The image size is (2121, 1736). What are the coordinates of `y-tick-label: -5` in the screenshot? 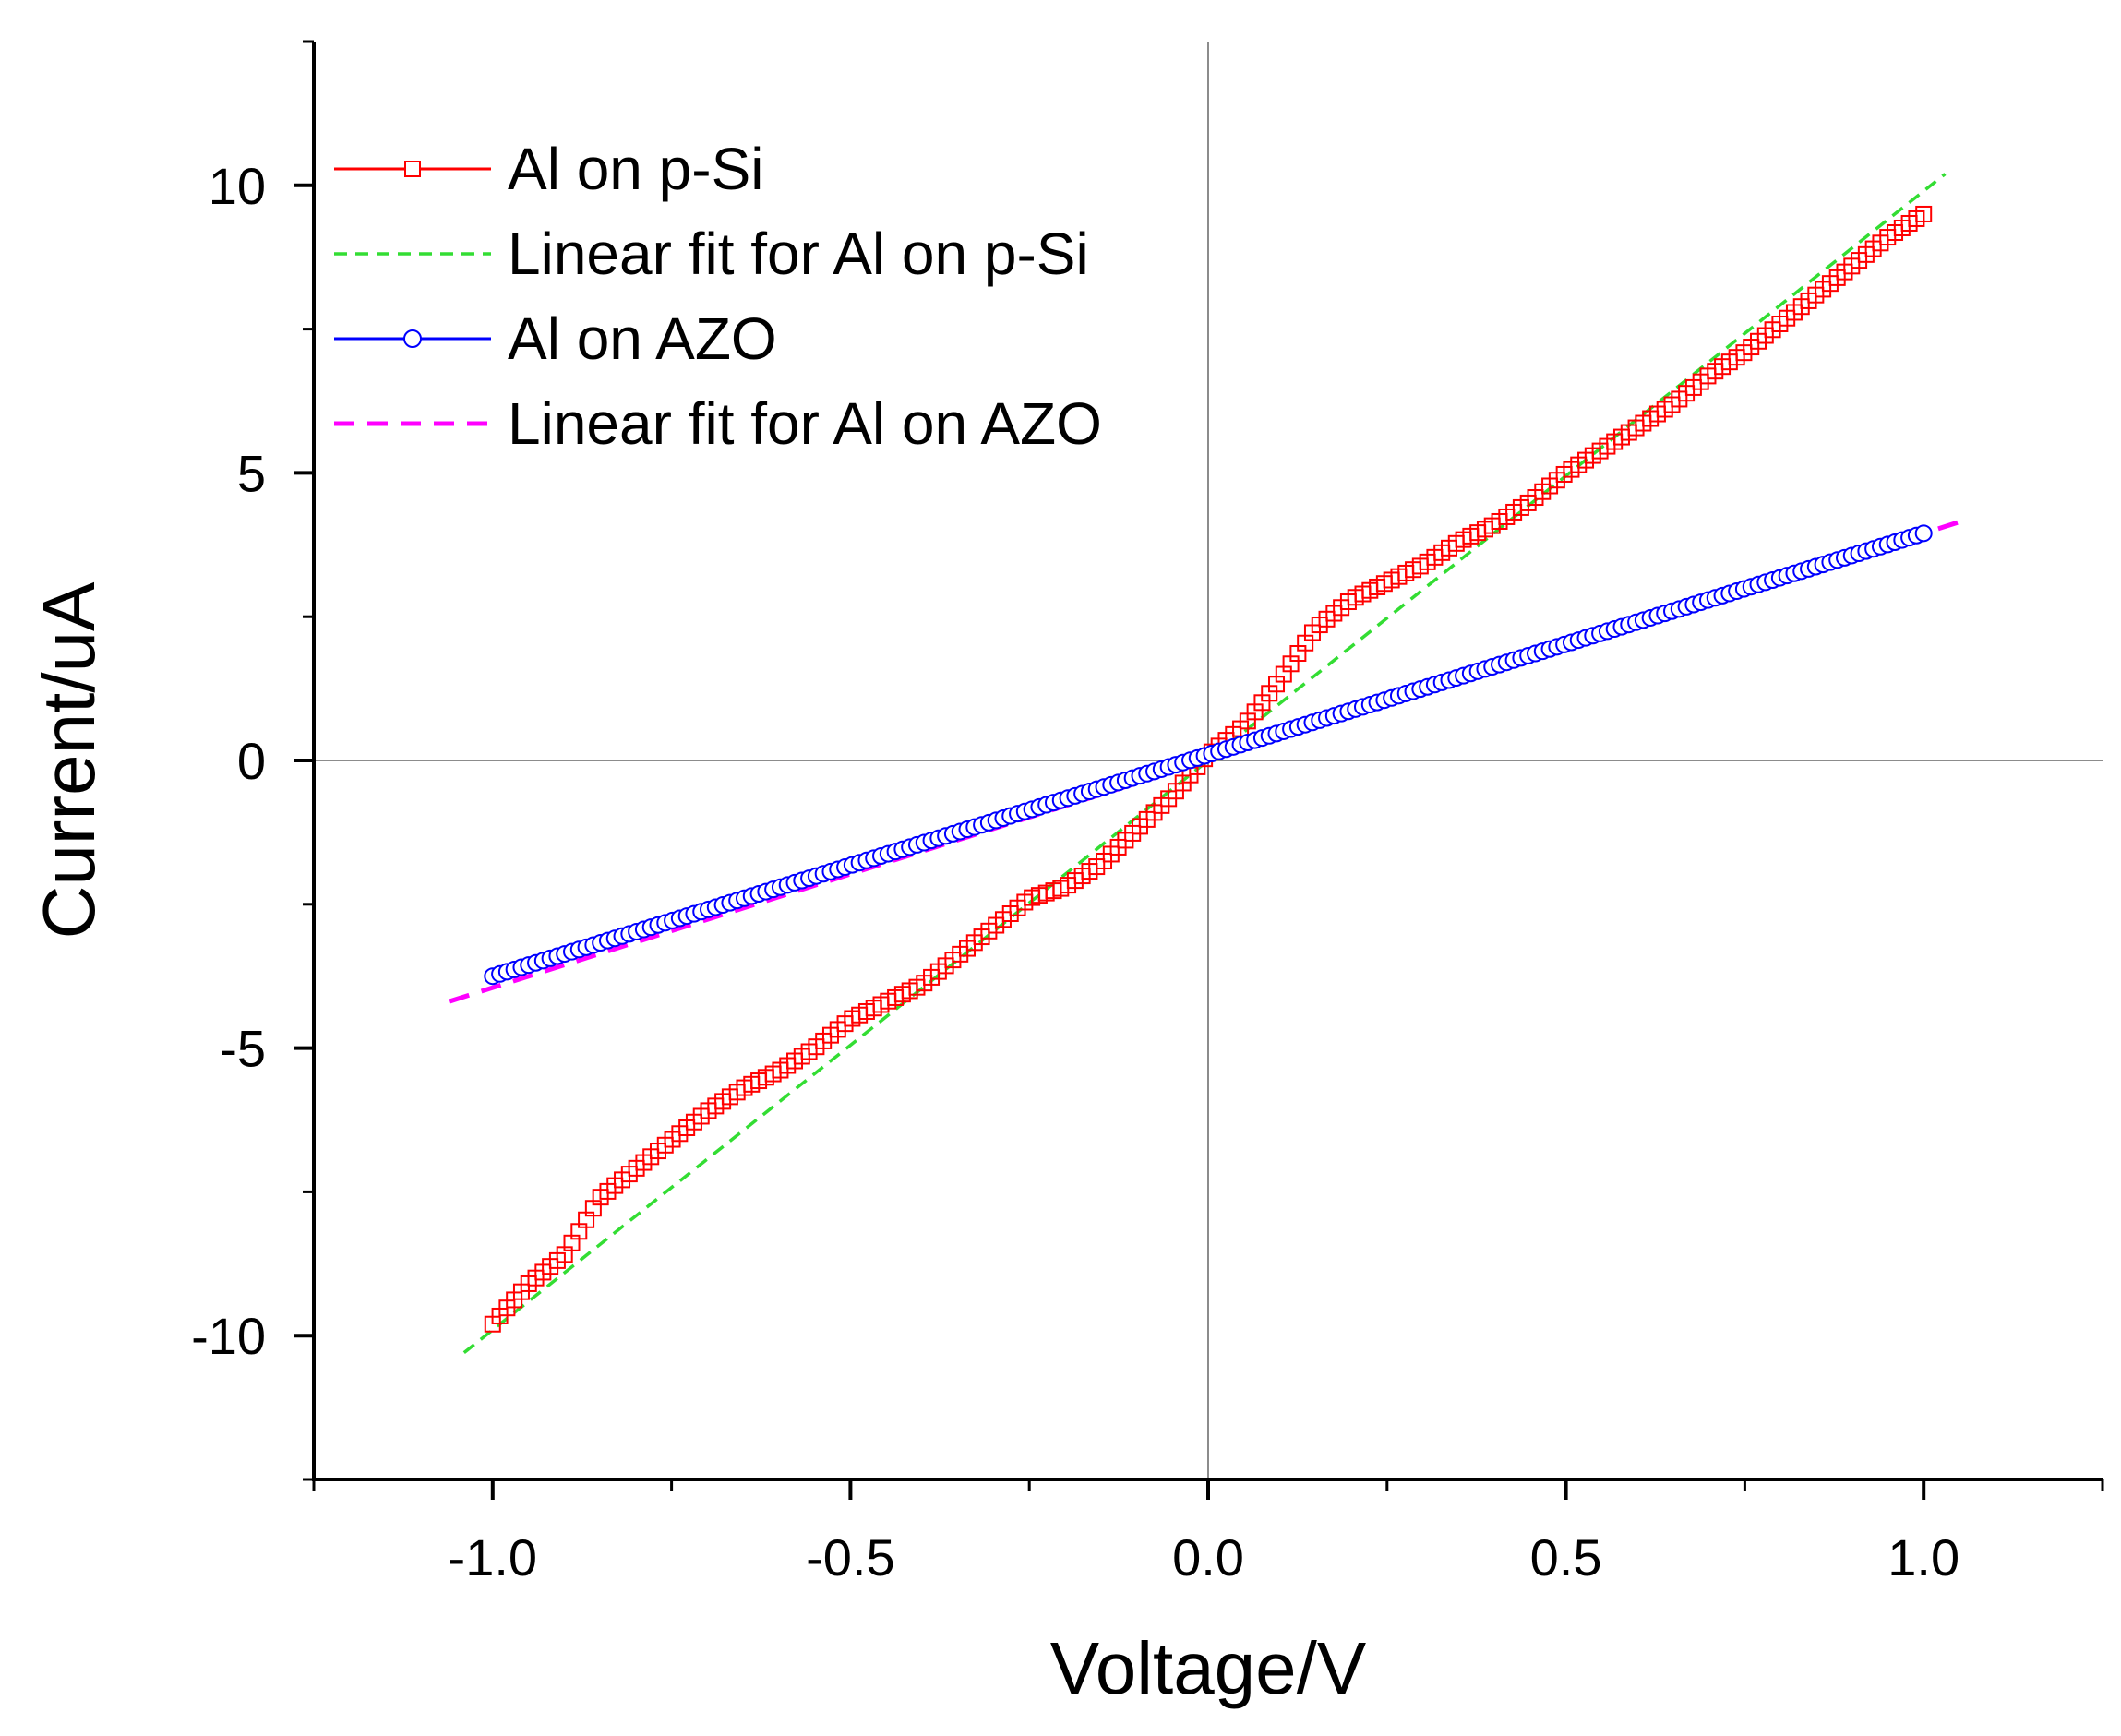 It's located at (243, 1049).